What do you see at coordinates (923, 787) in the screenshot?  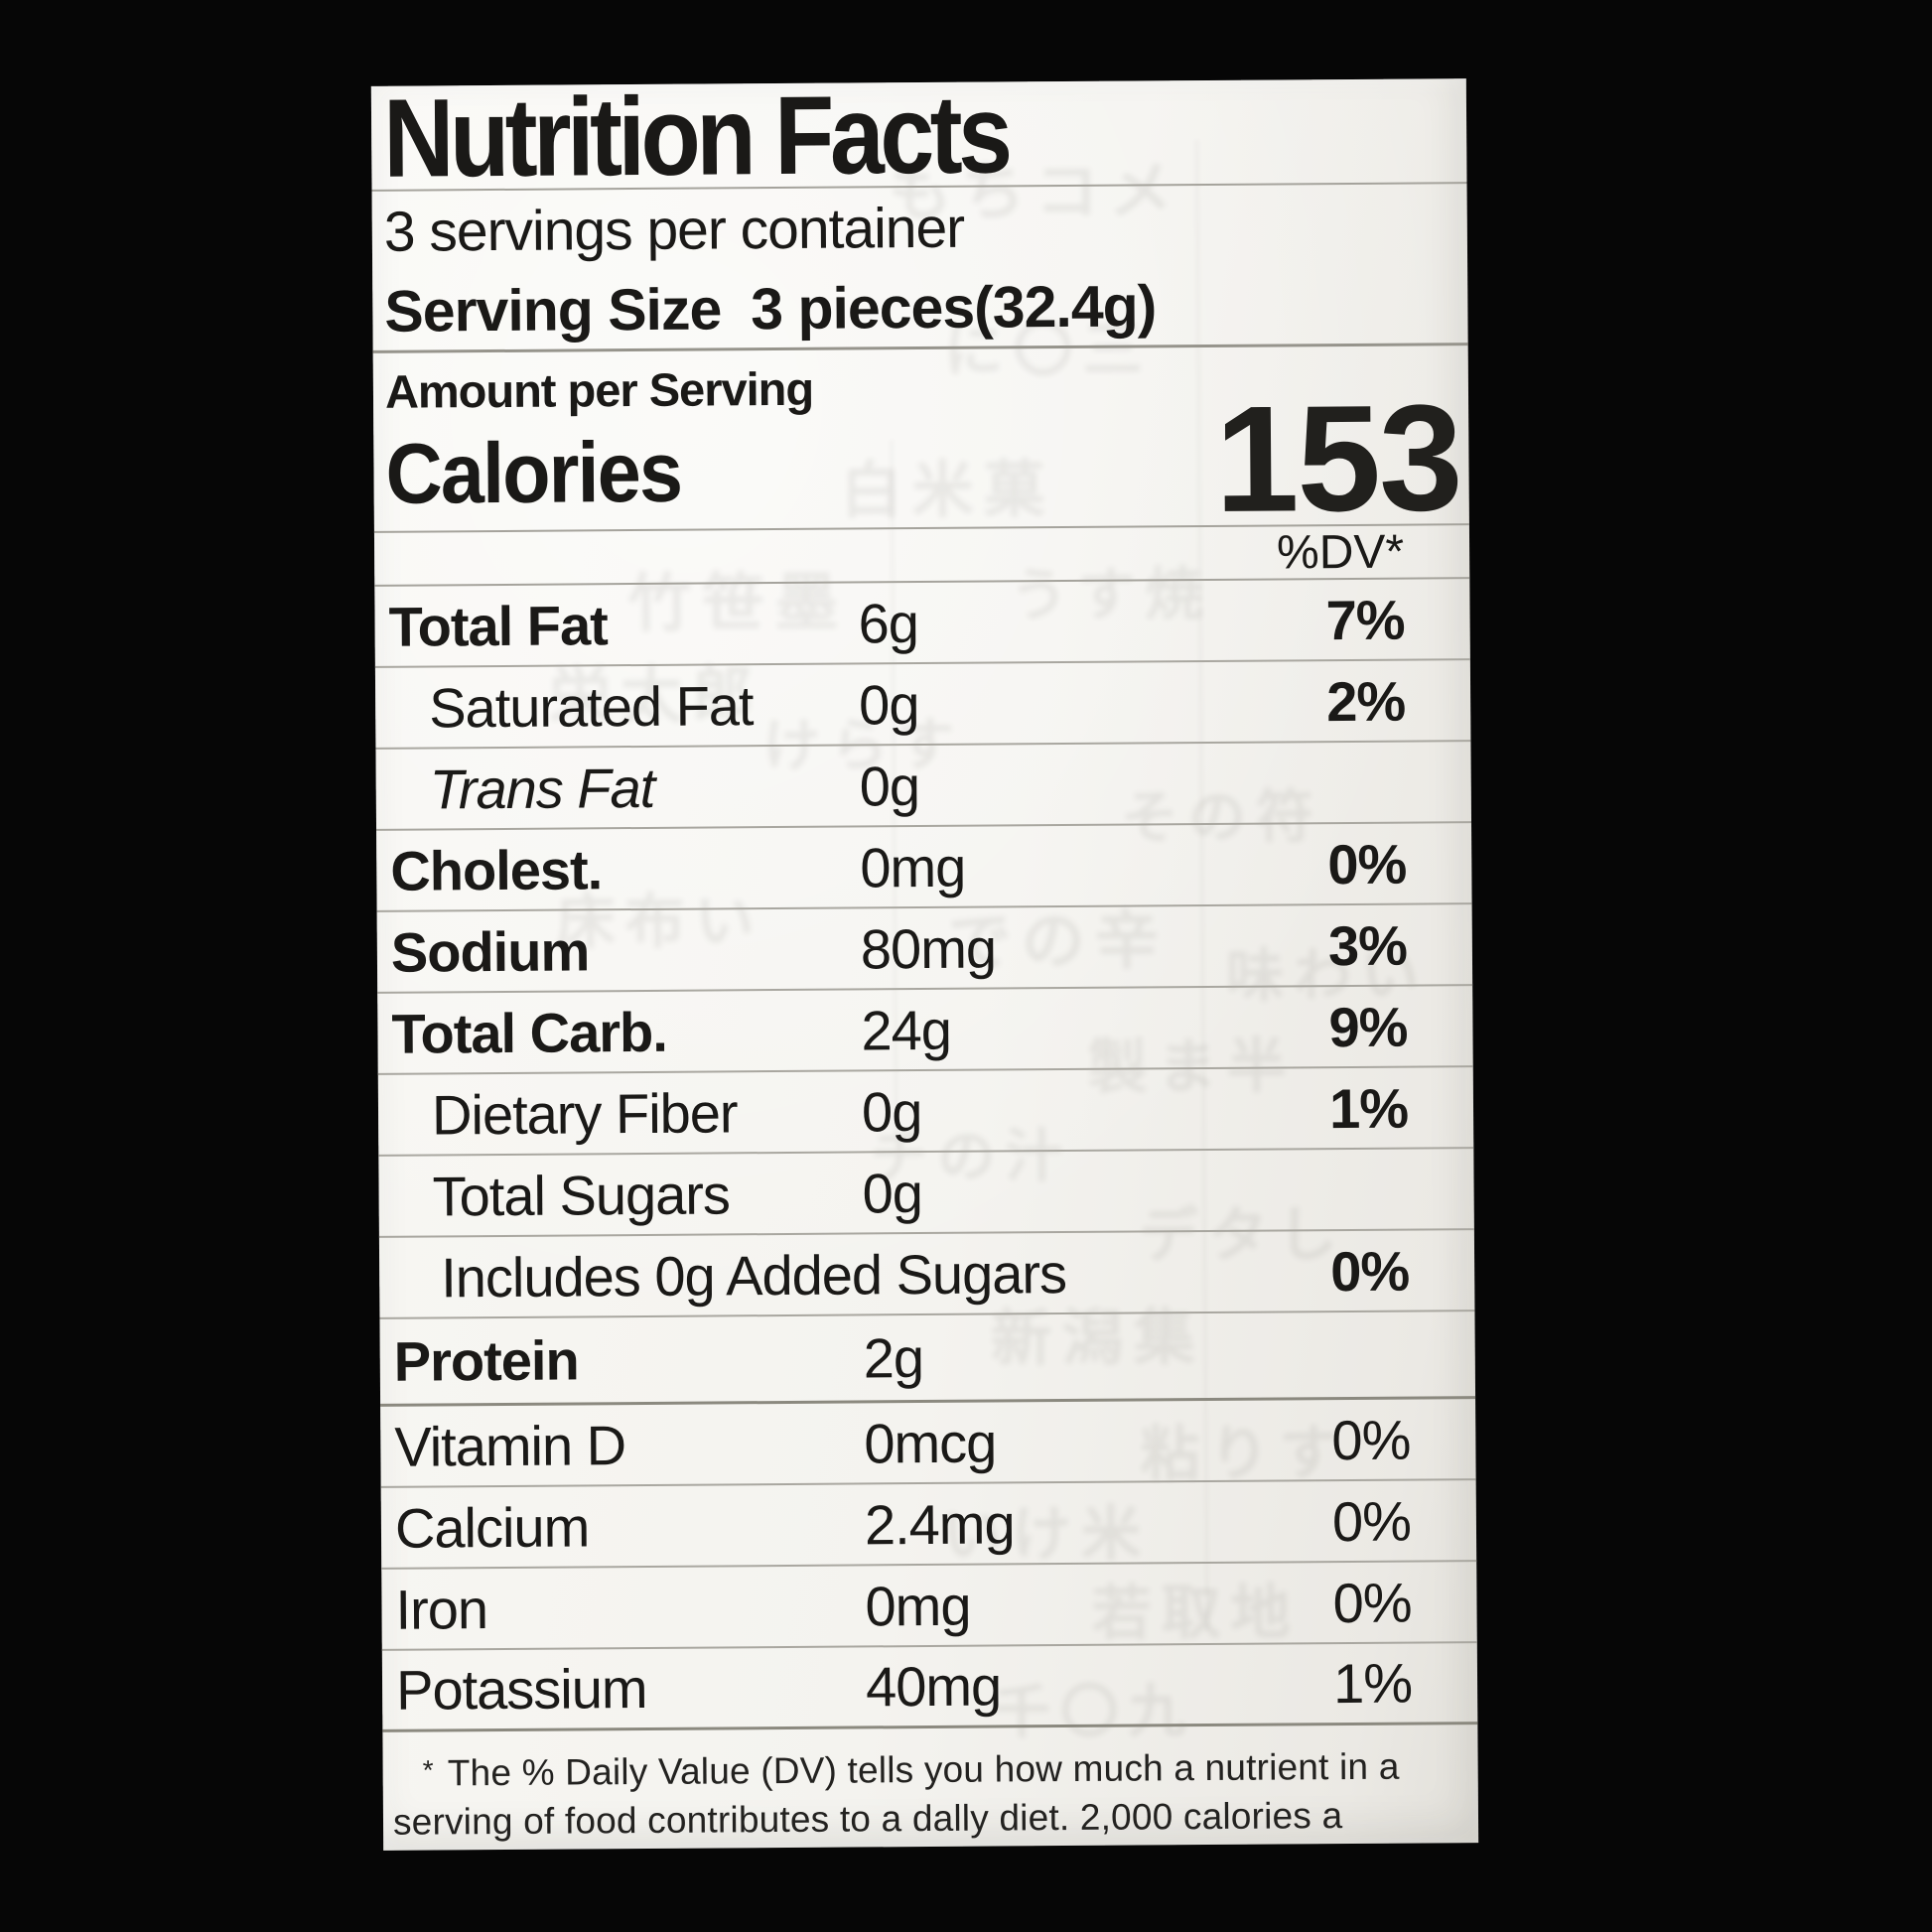 I see `nutrient-row-trans-fat: Trans Fat 0g` at bounding box center [923, 787].